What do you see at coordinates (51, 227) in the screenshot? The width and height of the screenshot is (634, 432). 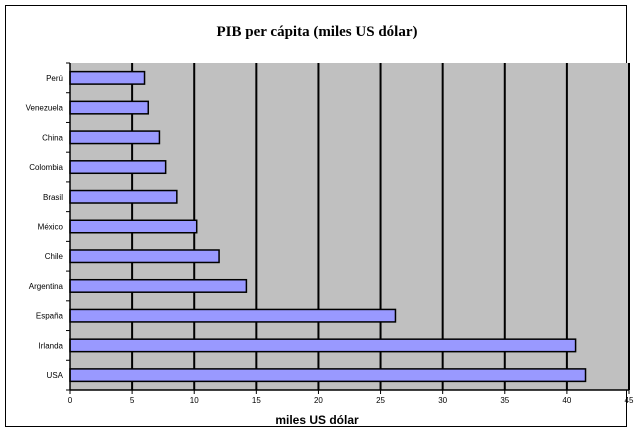 I see `category-label: México` at bounding box center [51, 227].